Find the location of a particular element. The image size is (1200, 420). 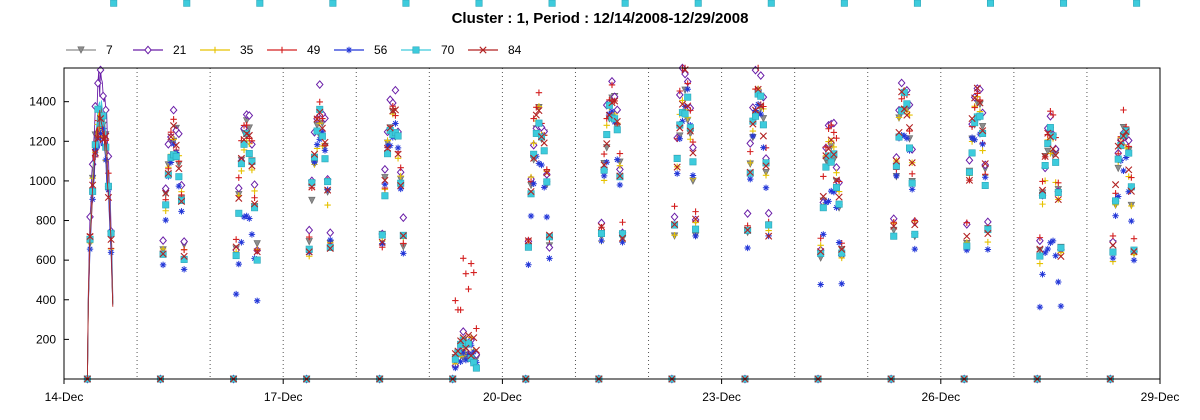

legend-label: 70 is located at coordinates (448, 50).